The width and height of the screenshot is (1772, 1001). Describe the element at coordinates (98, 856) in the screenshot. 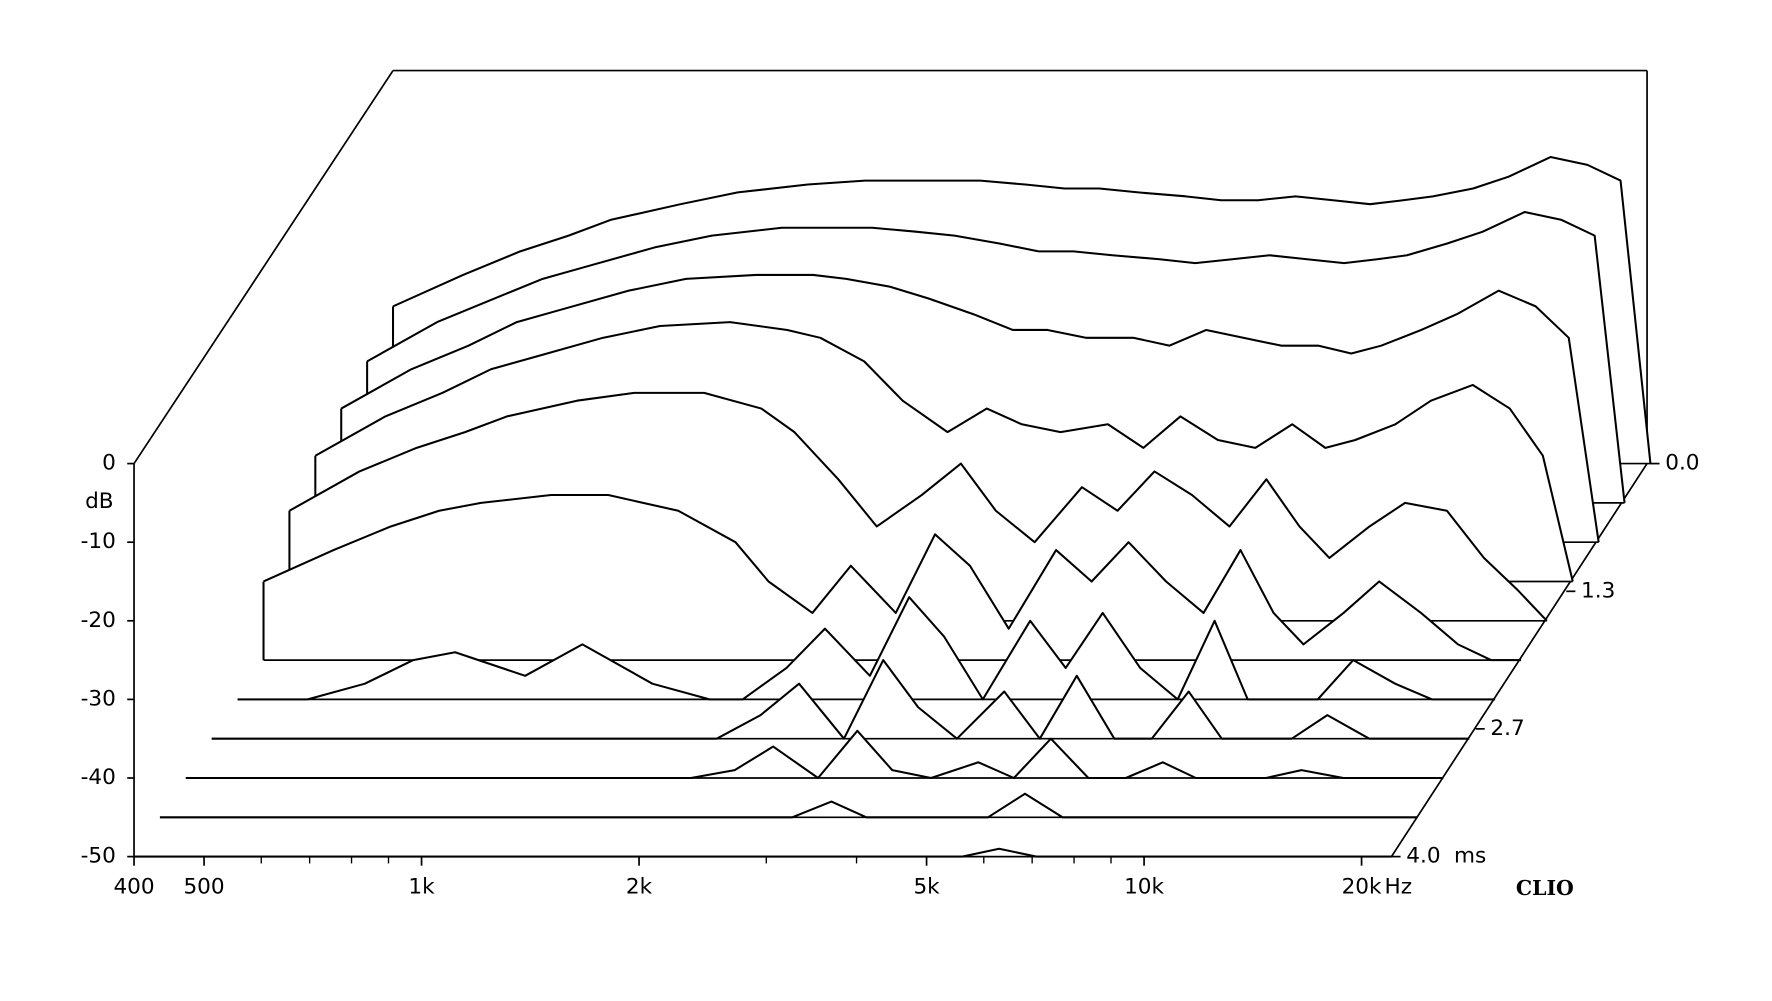

I see `y-tick-label: -50` at that location.